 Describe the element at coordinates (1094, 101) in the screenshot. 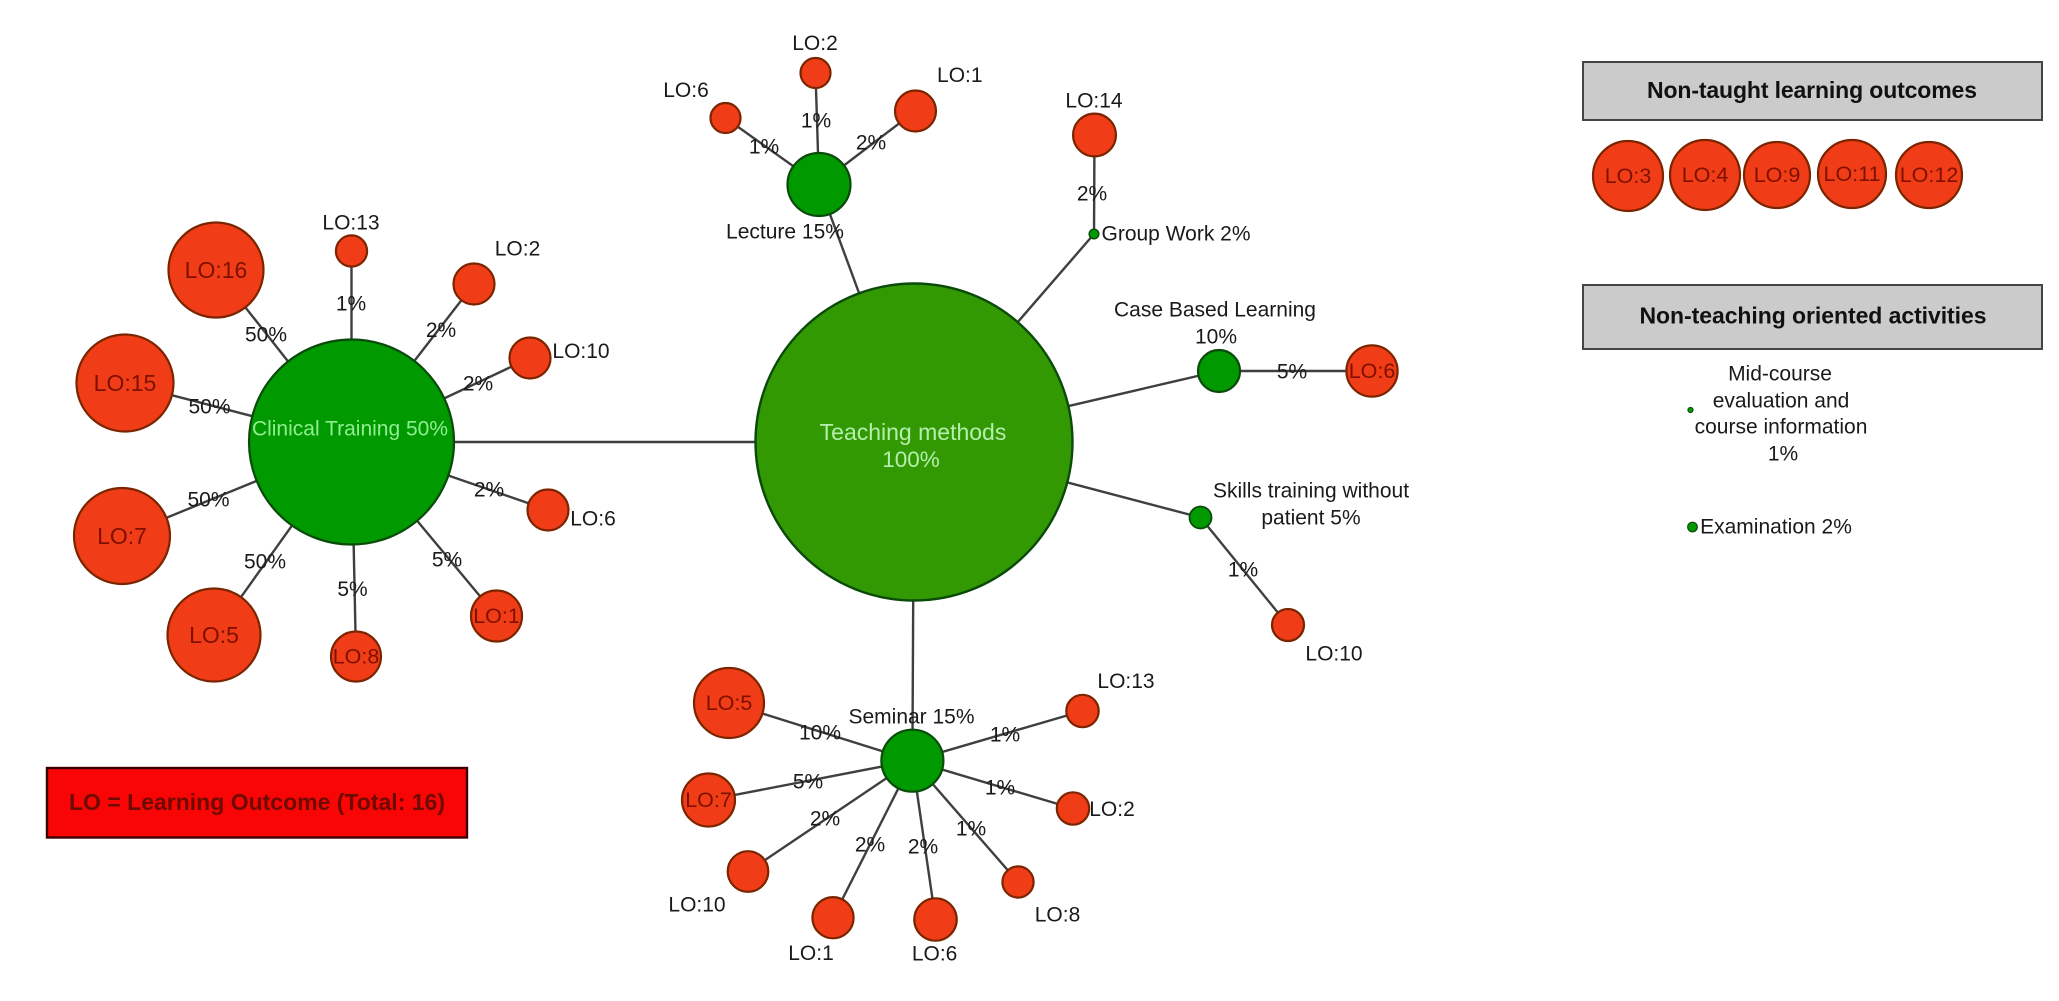

I see `svg-text: LO:14` at that location.